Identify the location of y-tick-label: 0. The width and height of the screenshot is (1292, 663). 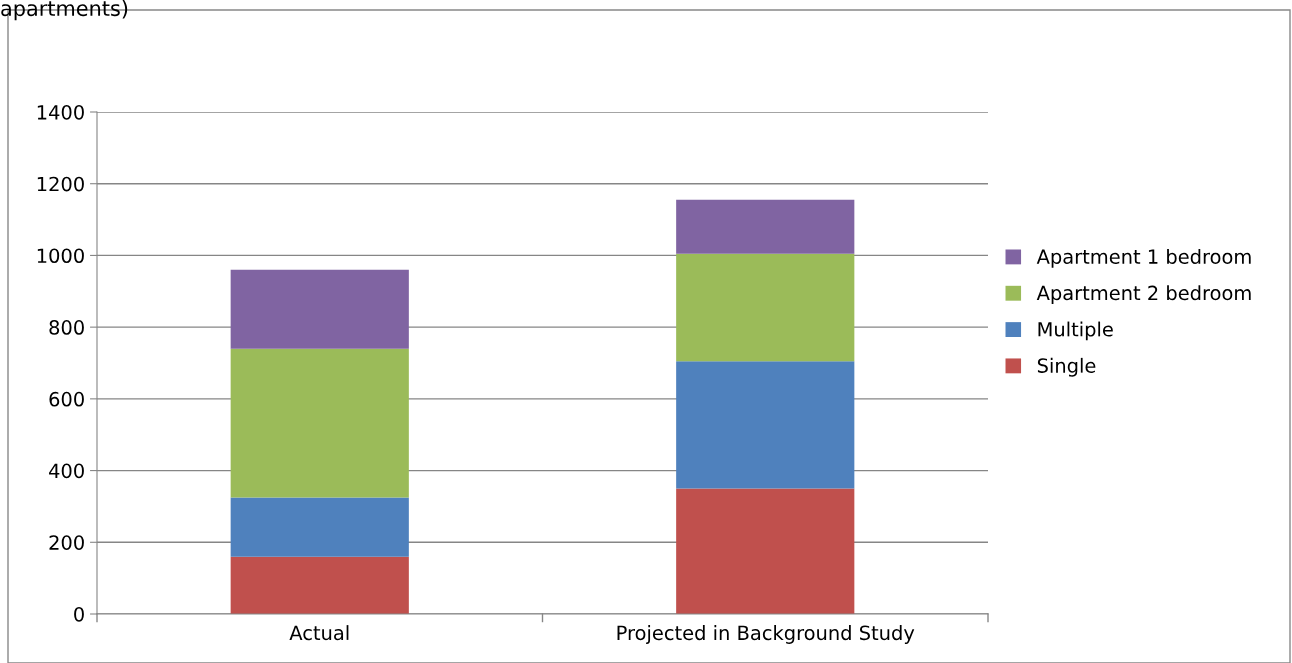
(79, 614).